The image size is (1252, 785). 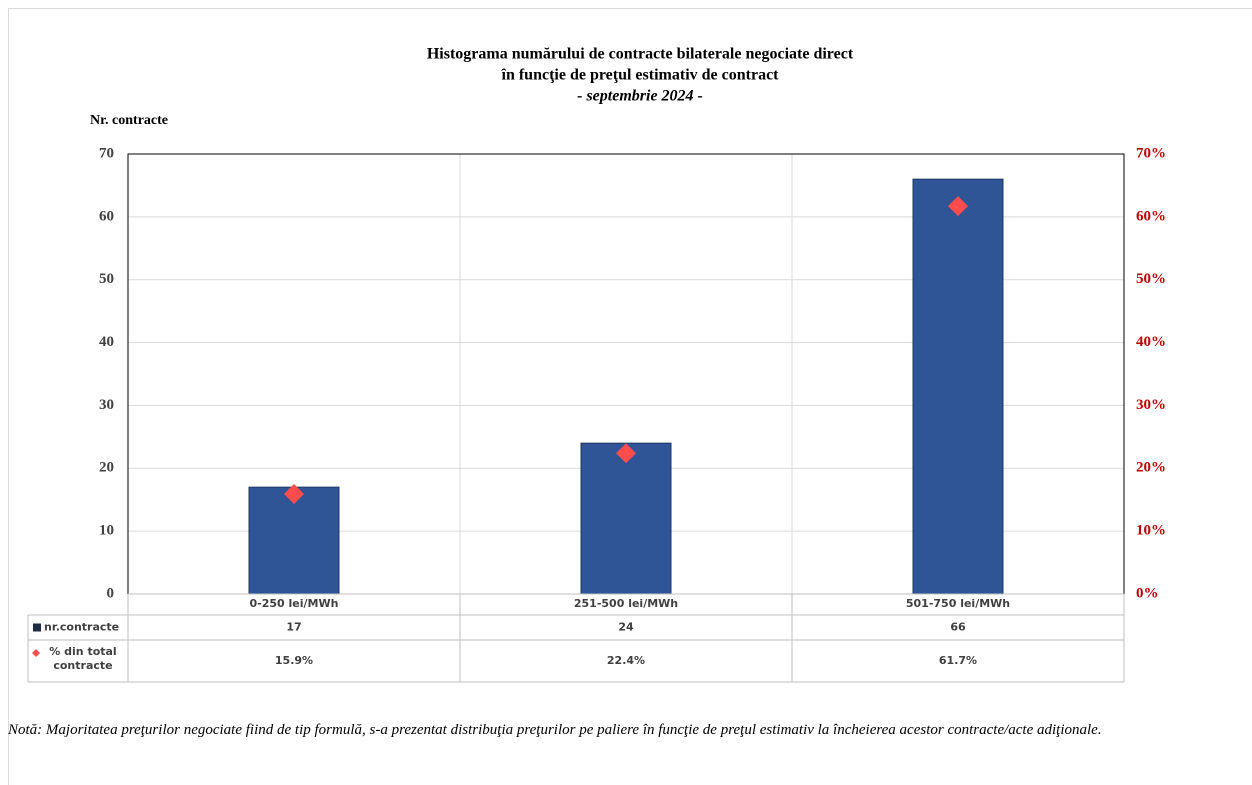 What do you see at coordinates (106, 216) in the screenshot?
I see `y-tick-label: 60` at bounding box center [106, 216].